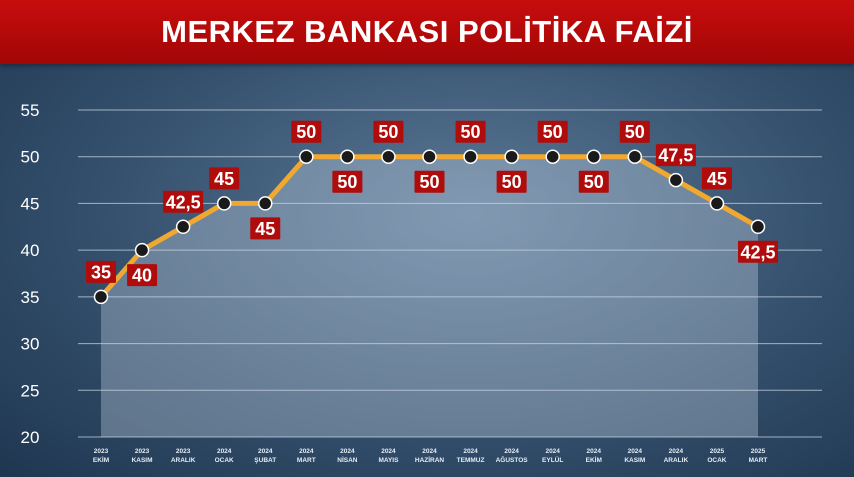 The image size is (854, 477). Describe the element at coordinates (552, 459) in the screenshot. I see `x-tick-month: EYLÜL` at that location.